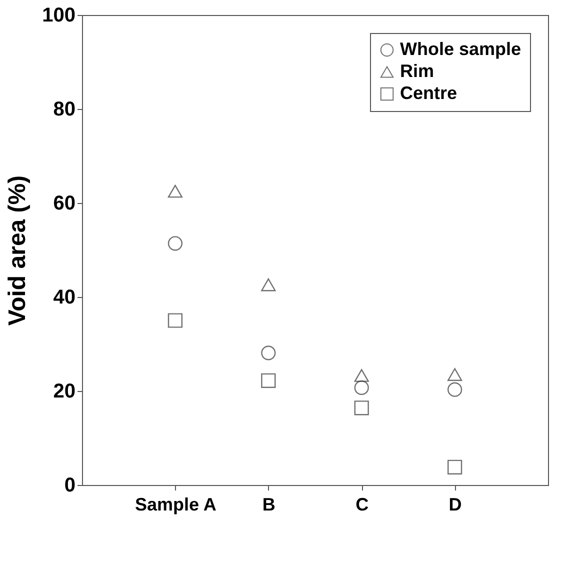 The width and height of the screenshot is (566, 562). Describe the element at coordinates (417, 71) in the screenshot. I see `legend-label: Rim` at that location.